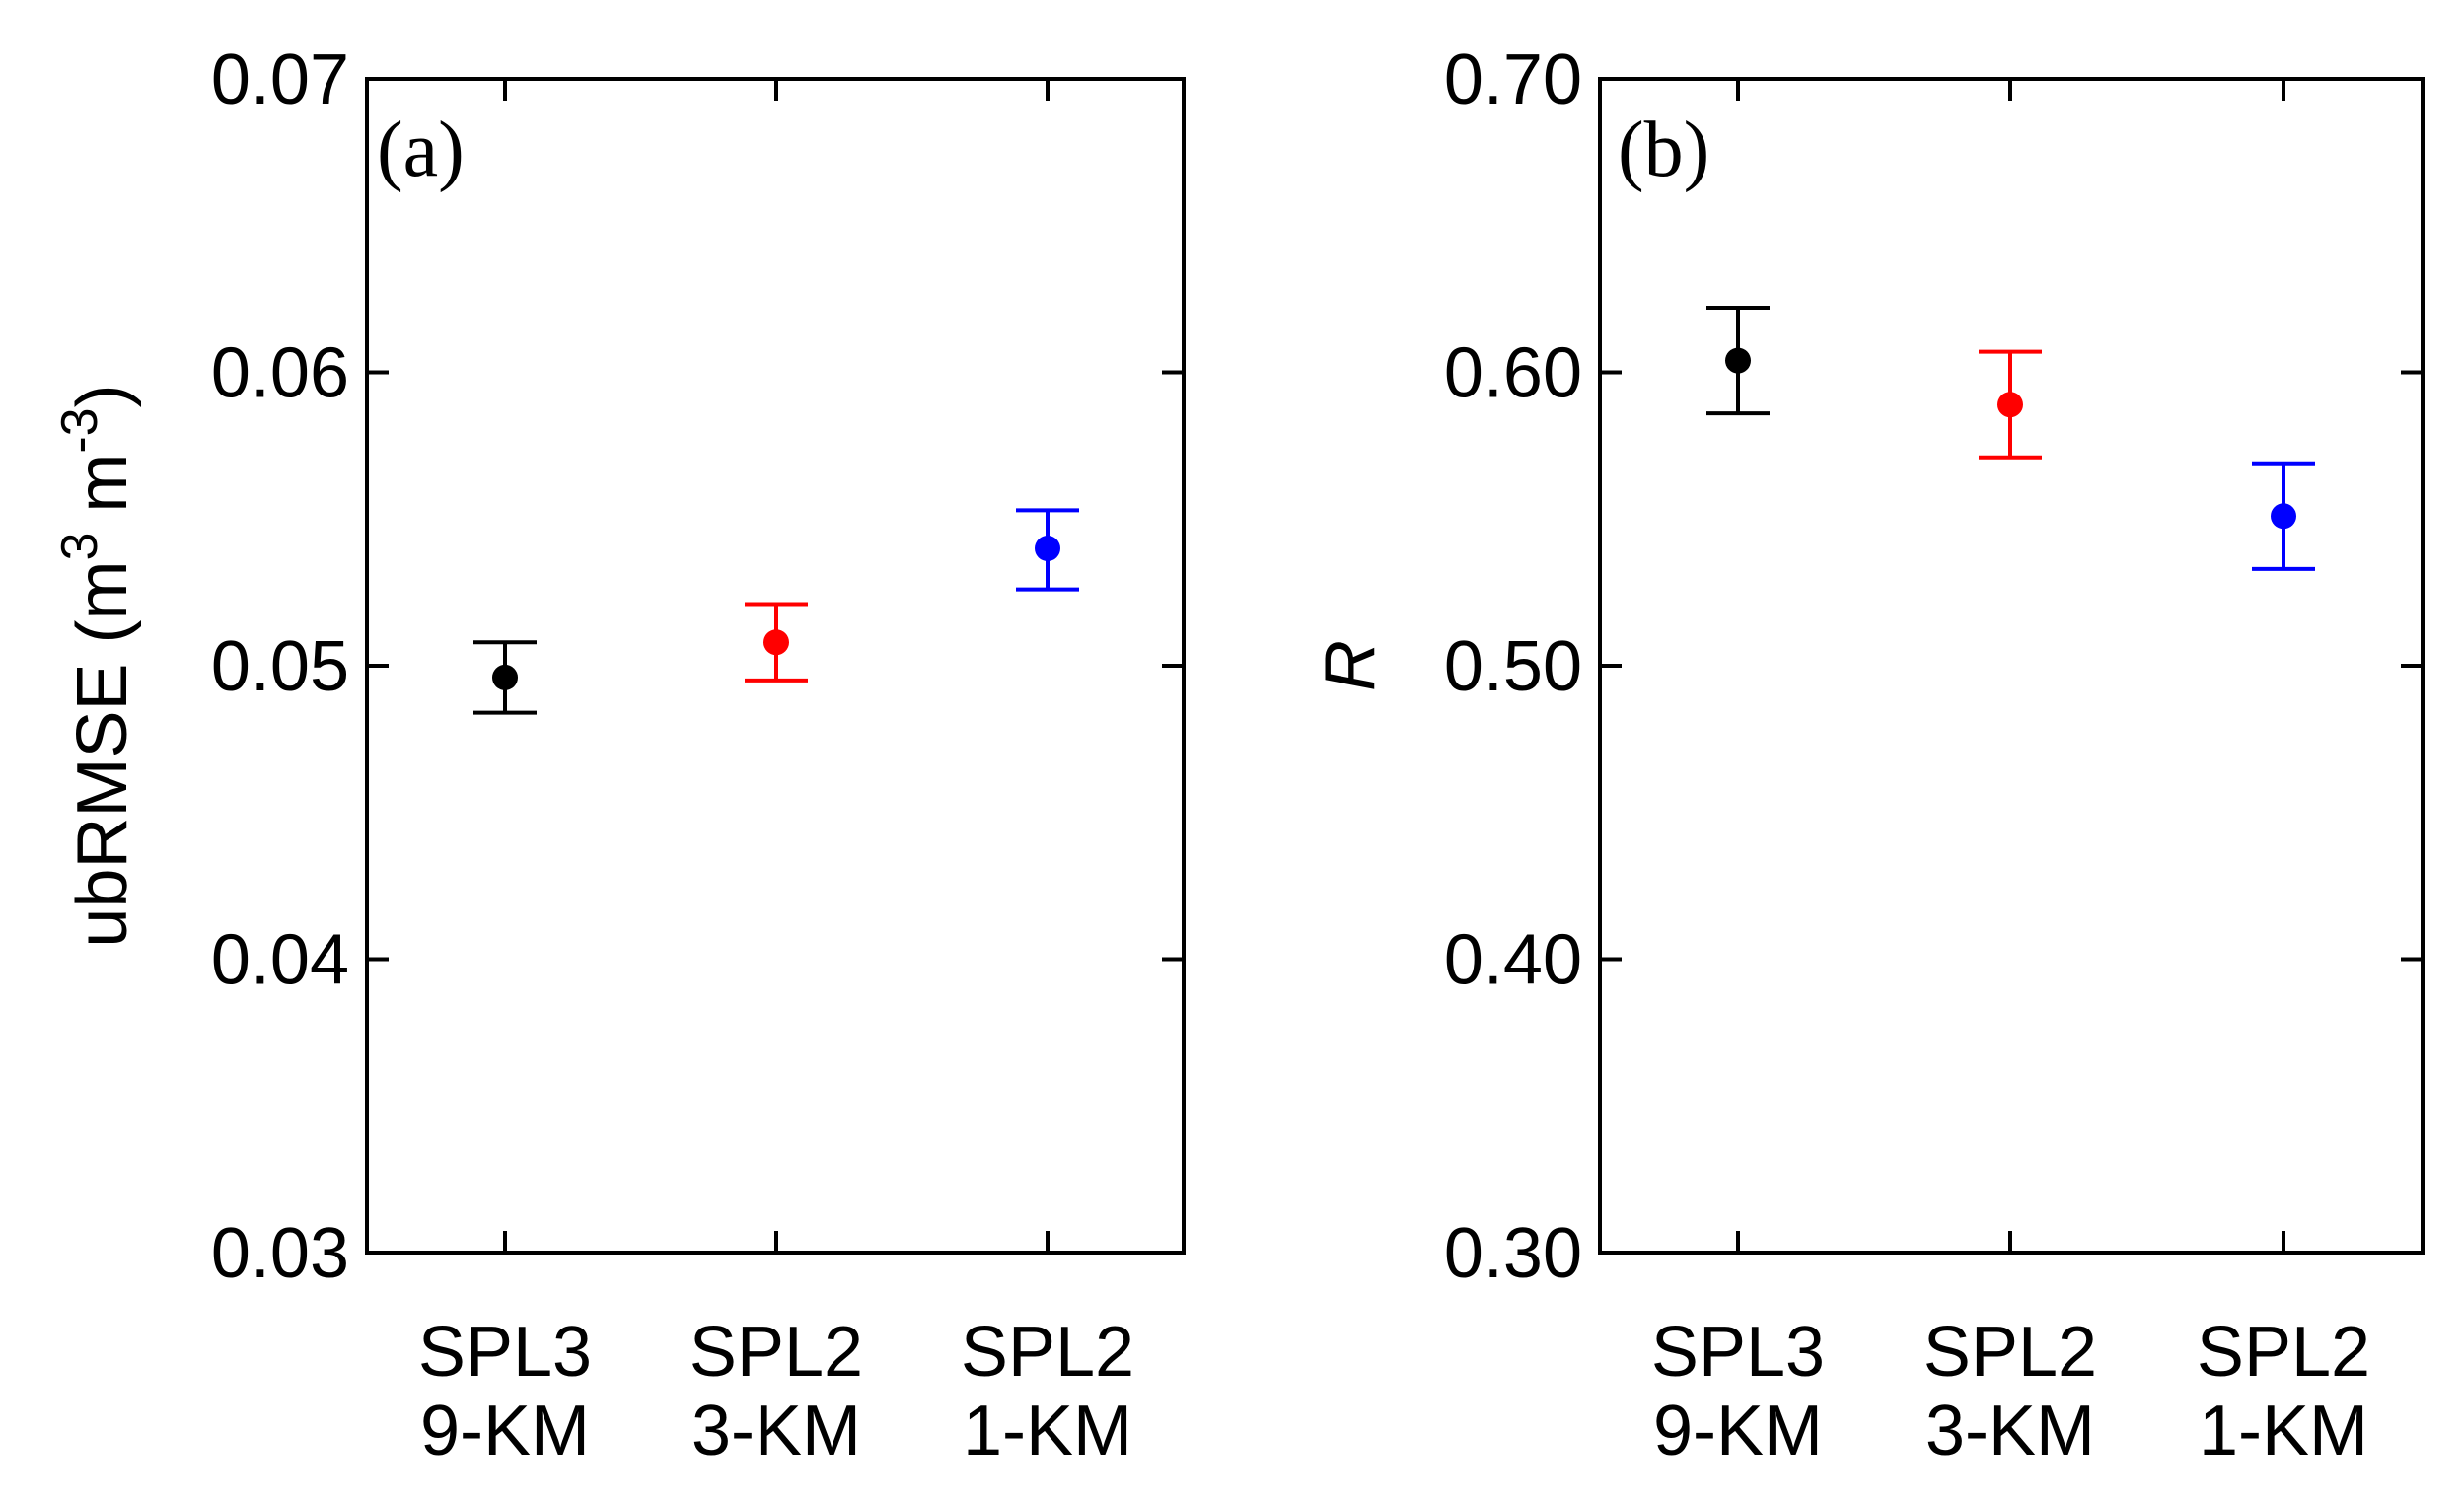 The image size is (2464, 1509). What do you see at coordinates (1350, 666) in the screenshot?
I see `panel-b-y-axis-label: R` at bounding box center [1350, 666].